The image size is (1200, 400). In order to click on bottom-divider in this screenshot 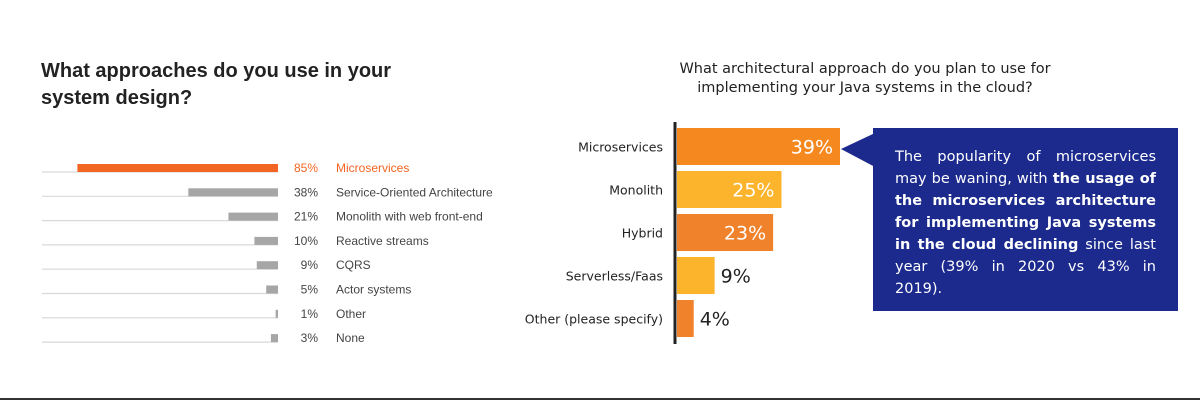, I will do `click(600, 399)`.